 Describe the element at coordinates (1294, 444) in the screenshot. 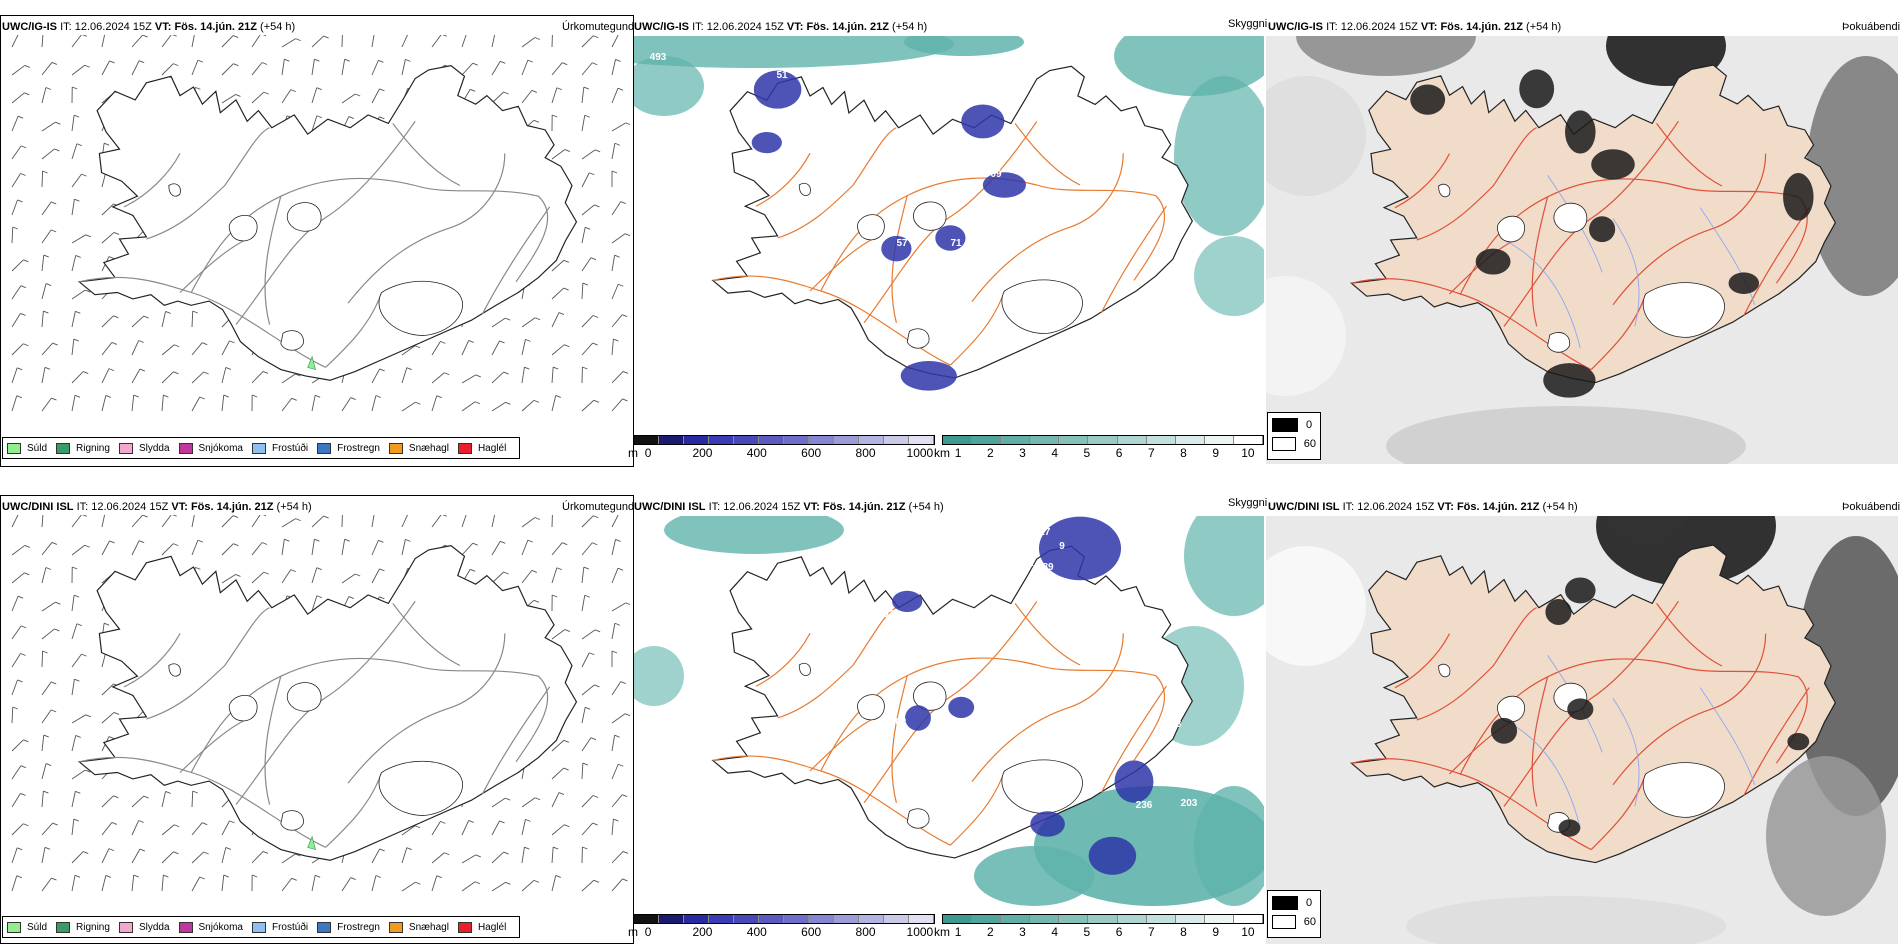

I see `fog-legend-row: 60` at that location.